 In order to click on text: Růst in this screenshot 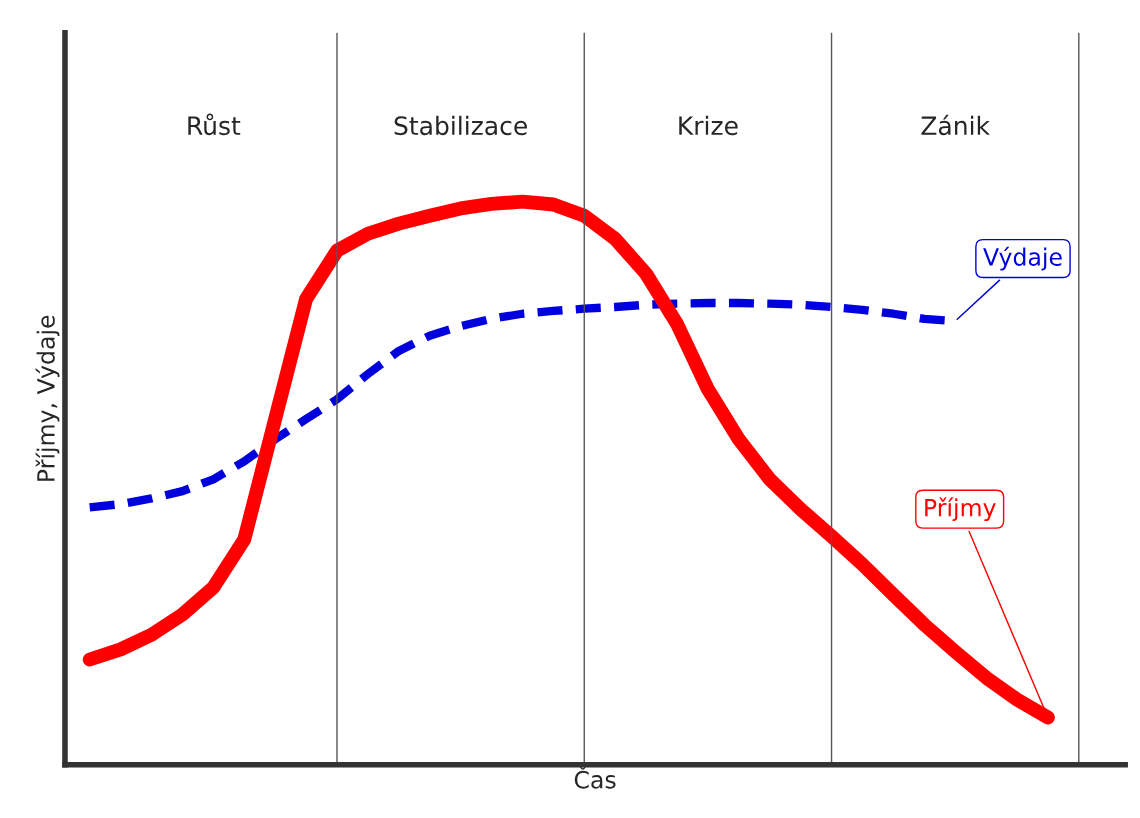, I will do `click(214, 124)`.